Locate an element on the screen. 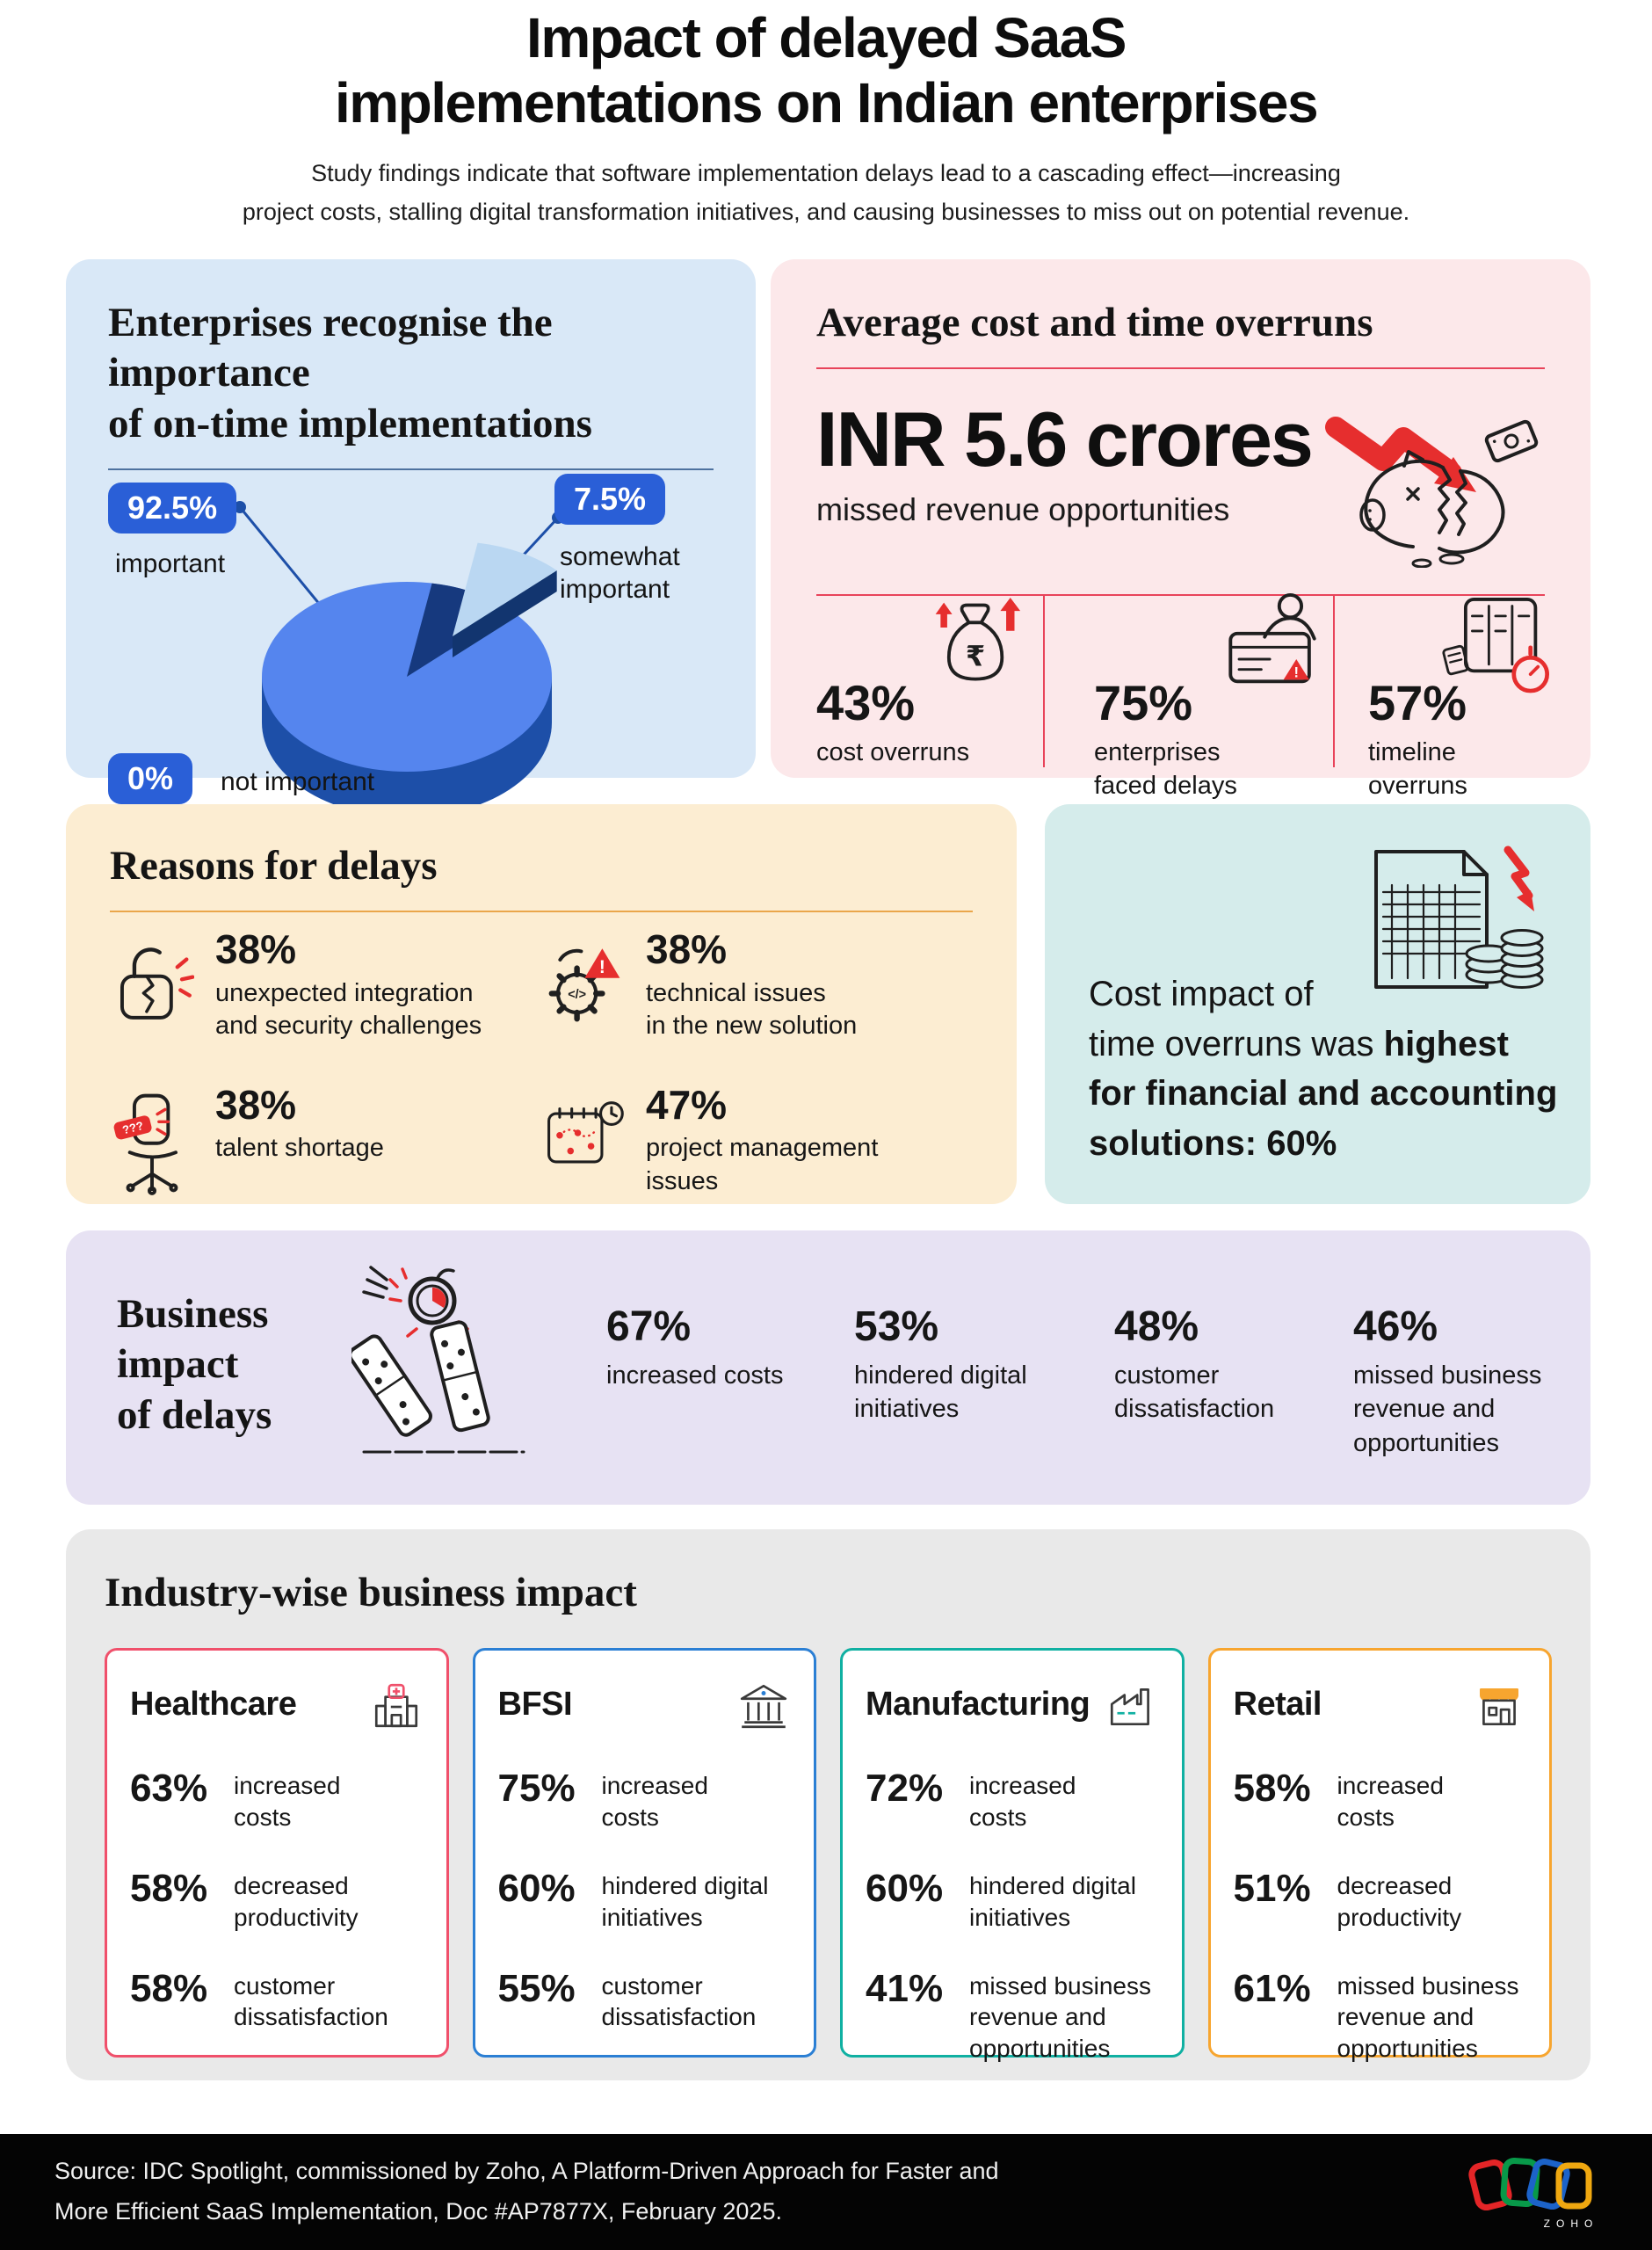 This screenshot has width=1652, height=2250. overrun-stats: ₹ 43% cost overruns ! 75% ente is located at coordinates (1183, 696).